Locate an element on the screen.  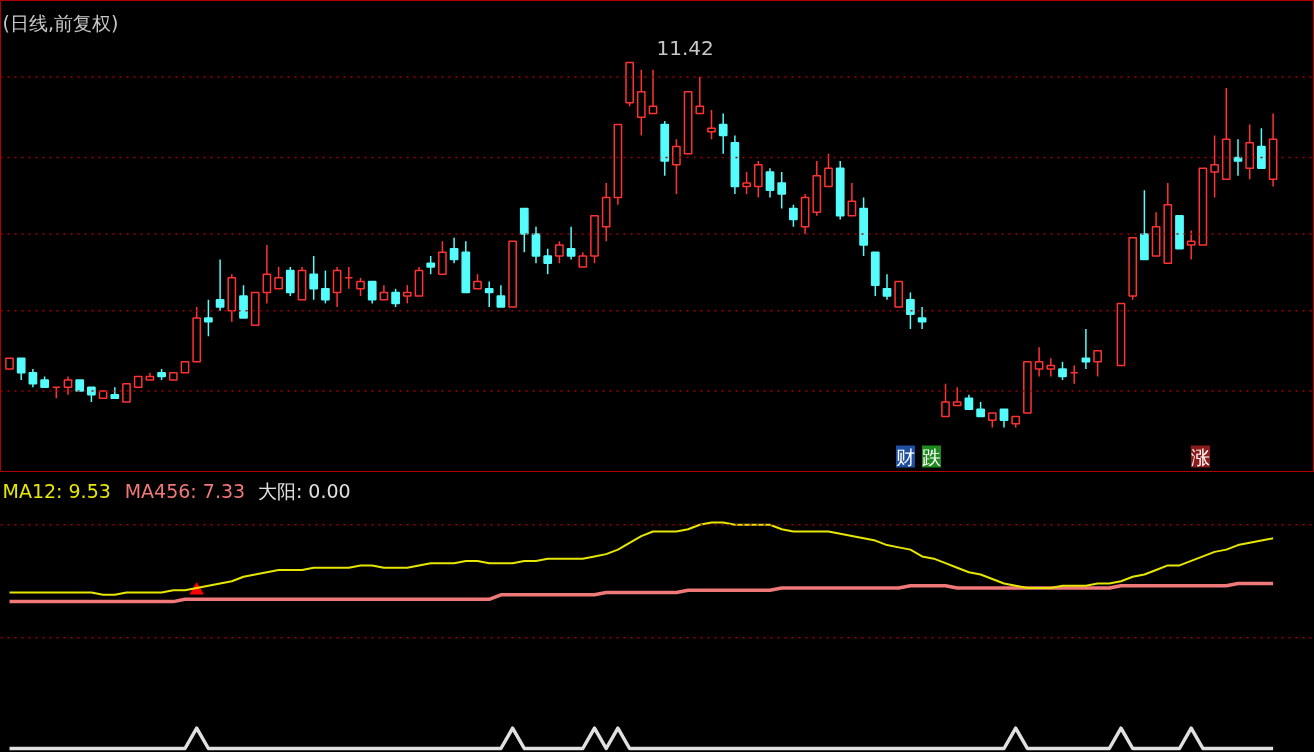
text: MA12: 9.53 is located at coordinates (56, 490).